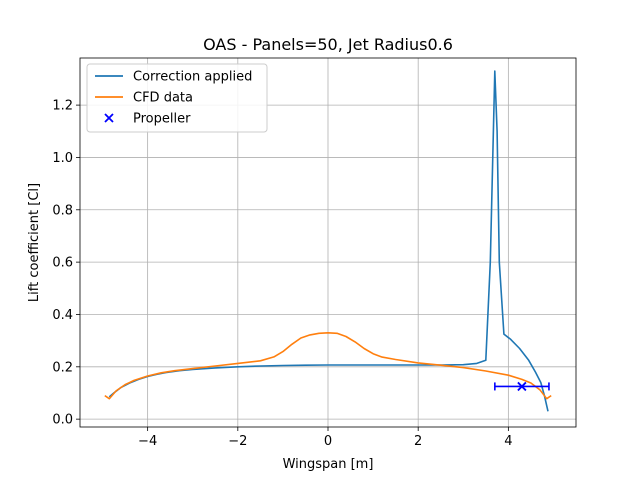 The image size is (640, 480). I want to click on y-tick-label: 1.2, so click(62, 106).